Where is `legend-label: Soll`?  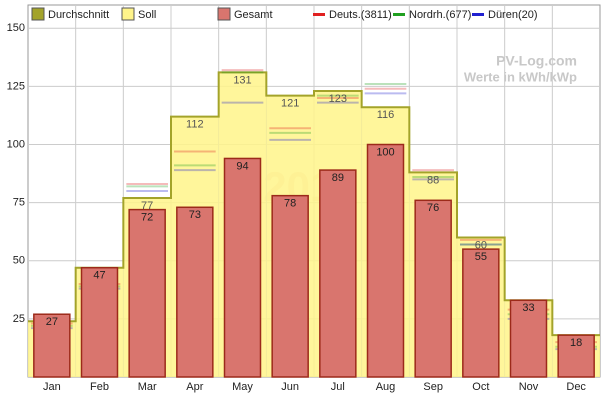
legend-label: Soll is located at coordinates (147, 15).